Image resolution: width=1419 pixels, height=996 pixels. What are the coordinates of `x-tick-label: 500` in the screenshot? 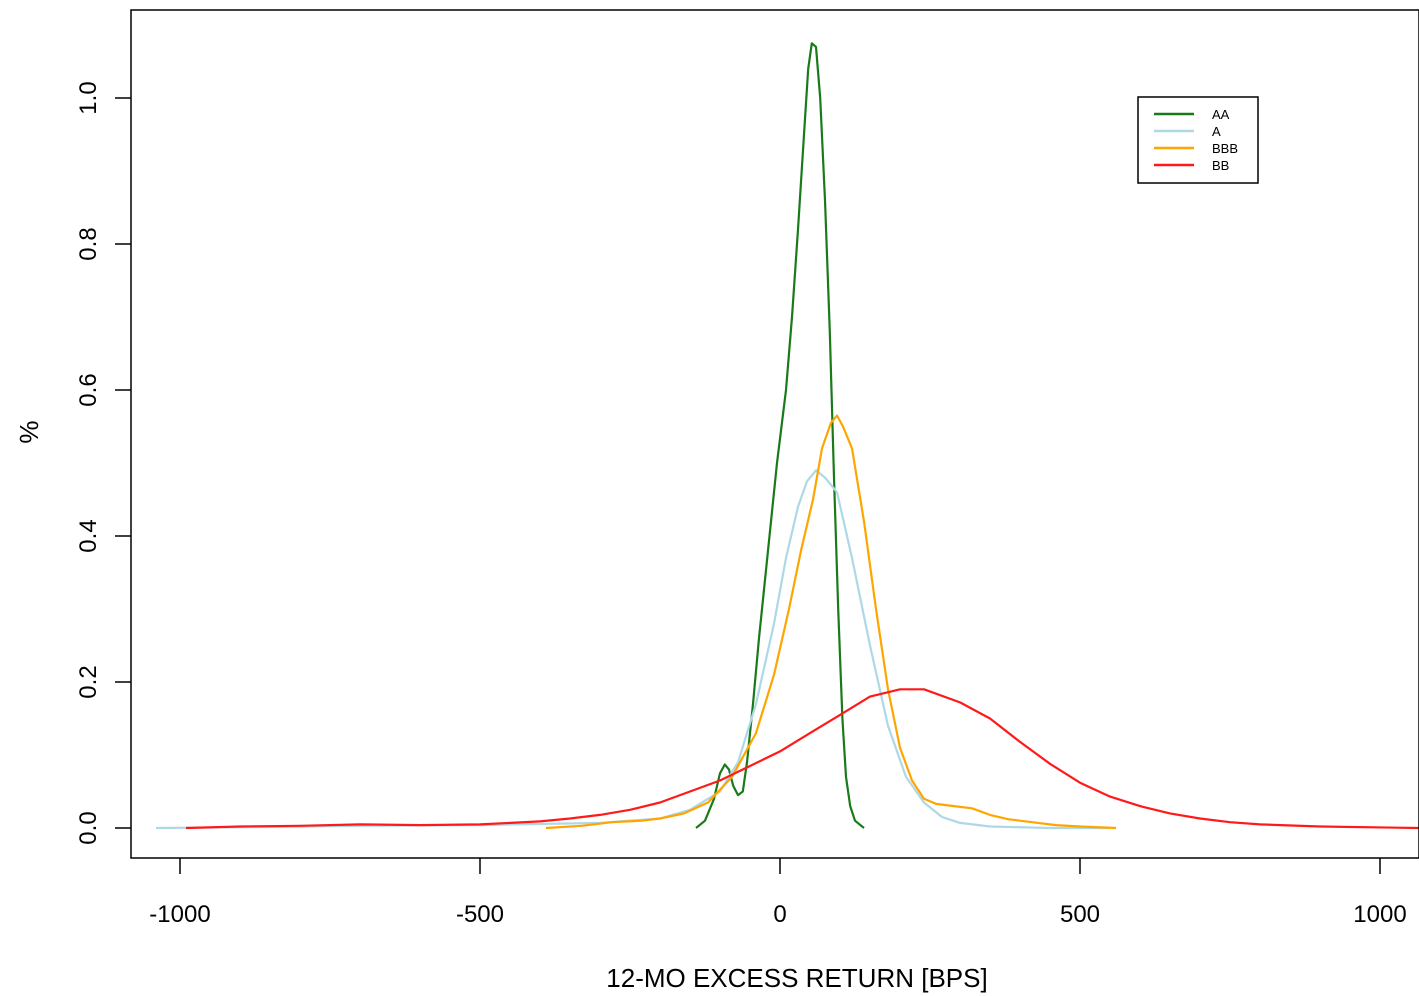 It's located at (1080, 914).